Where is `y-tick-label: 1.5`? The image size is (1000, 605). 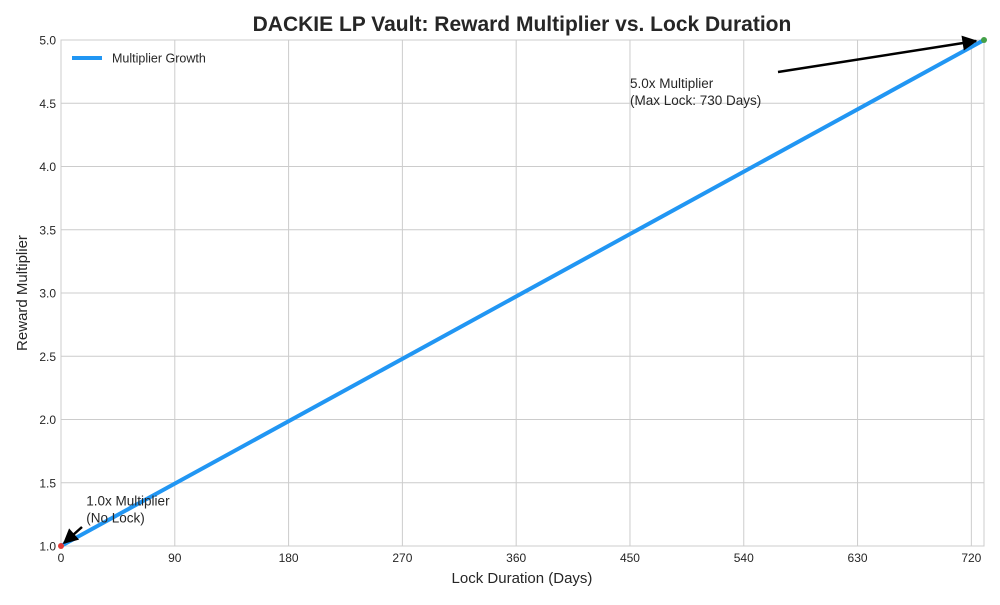 y-tick-label: 1.5 is located at coordinates (47, 483).